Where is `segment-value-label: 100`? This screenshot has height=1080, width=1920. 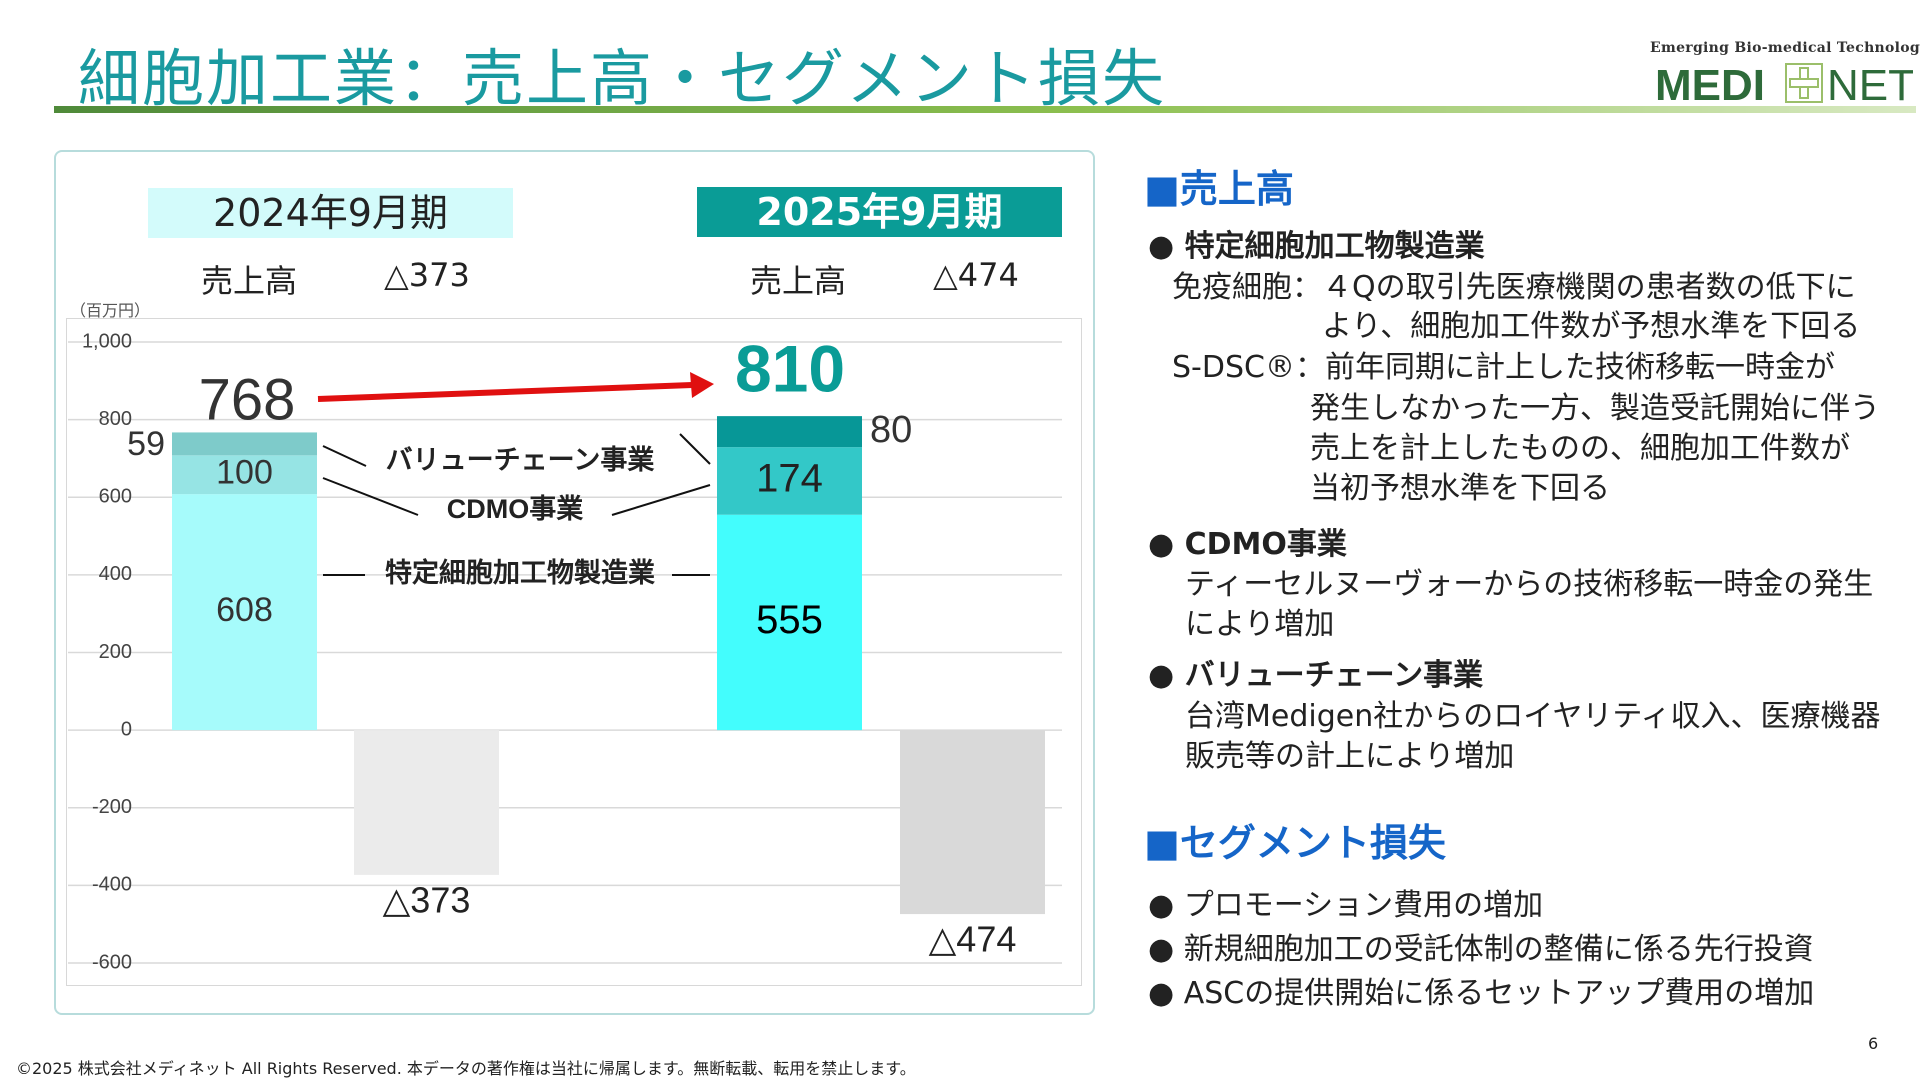
segment-value-label: 100 is located at coordinates (244, 473).